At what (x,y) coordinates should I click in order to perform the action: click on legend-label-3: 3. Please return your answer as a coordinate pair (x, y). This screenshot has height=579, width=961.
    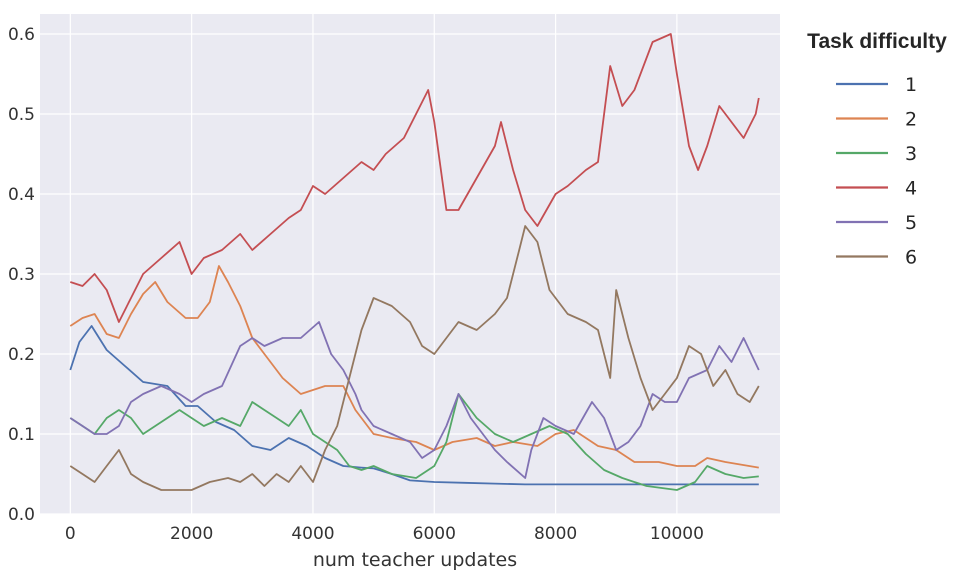
    Looking at the image, I should click on (911, 154).